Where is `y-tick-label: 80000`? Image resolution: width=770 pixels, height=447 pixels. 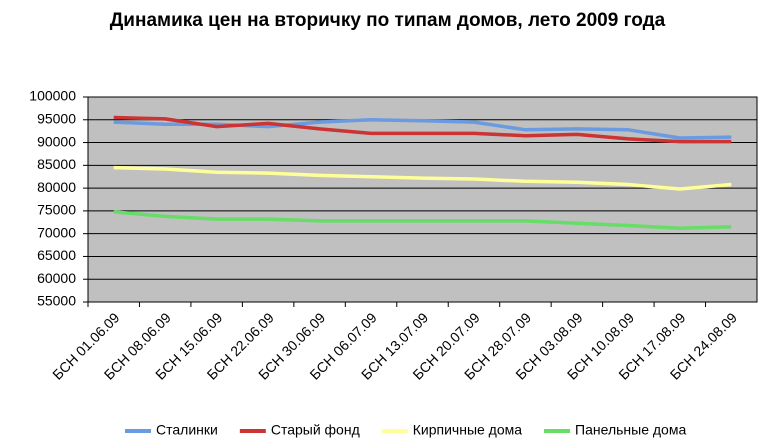 y-tick-label: 80000 is located at coordinates (56, 187).